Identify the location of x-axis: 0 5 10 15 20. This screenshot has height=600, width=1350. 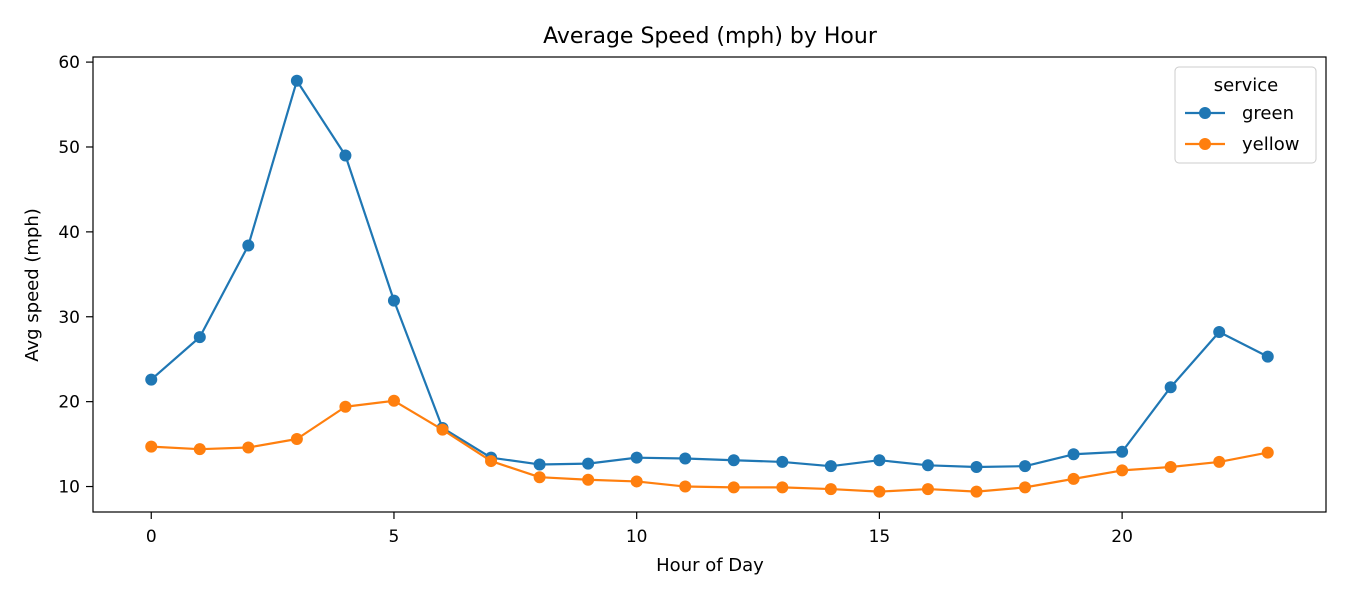
(639, 529).